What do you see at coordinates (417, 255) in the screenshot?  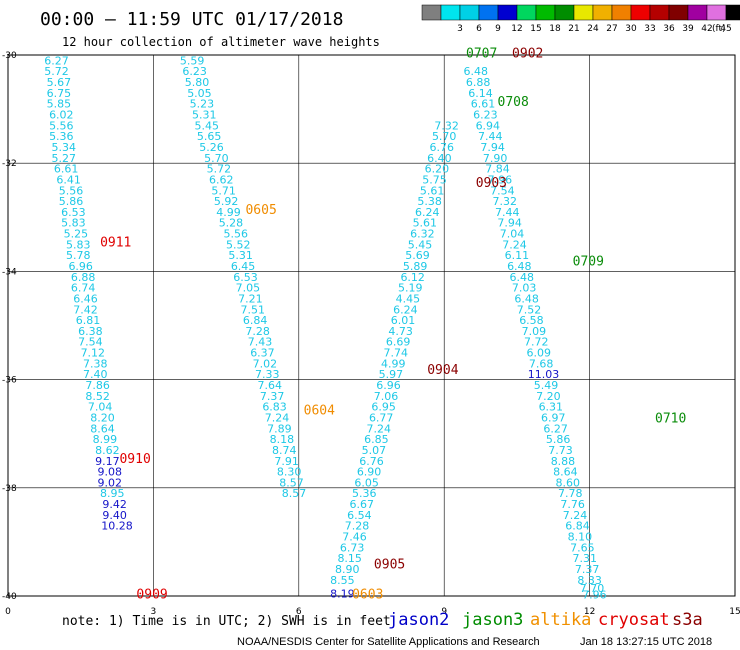 I see `wave-height-value: 5.69` at bounding box center [417, 255].